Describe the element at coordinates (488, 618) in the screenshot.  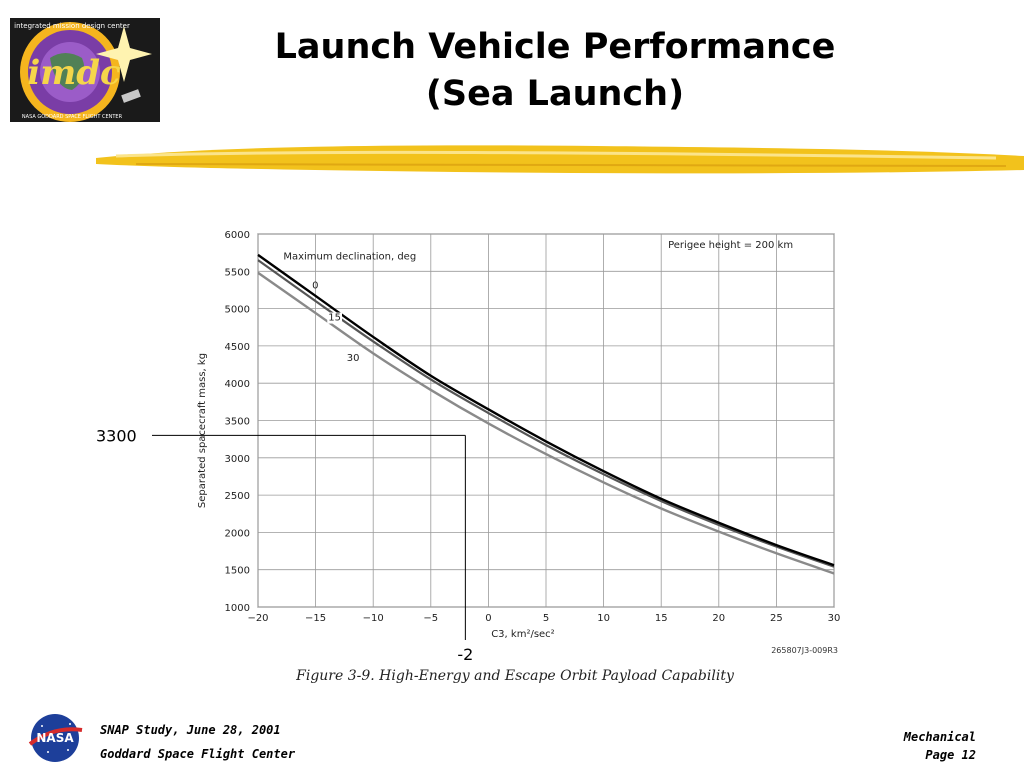
I see `x-tick-label: 0` at that location.